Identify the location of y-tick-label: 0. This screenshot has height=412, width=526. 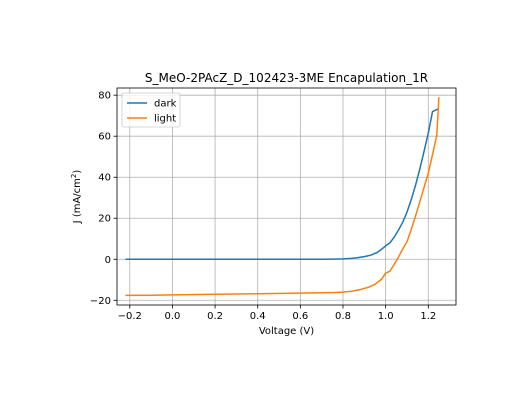
(108, 260).